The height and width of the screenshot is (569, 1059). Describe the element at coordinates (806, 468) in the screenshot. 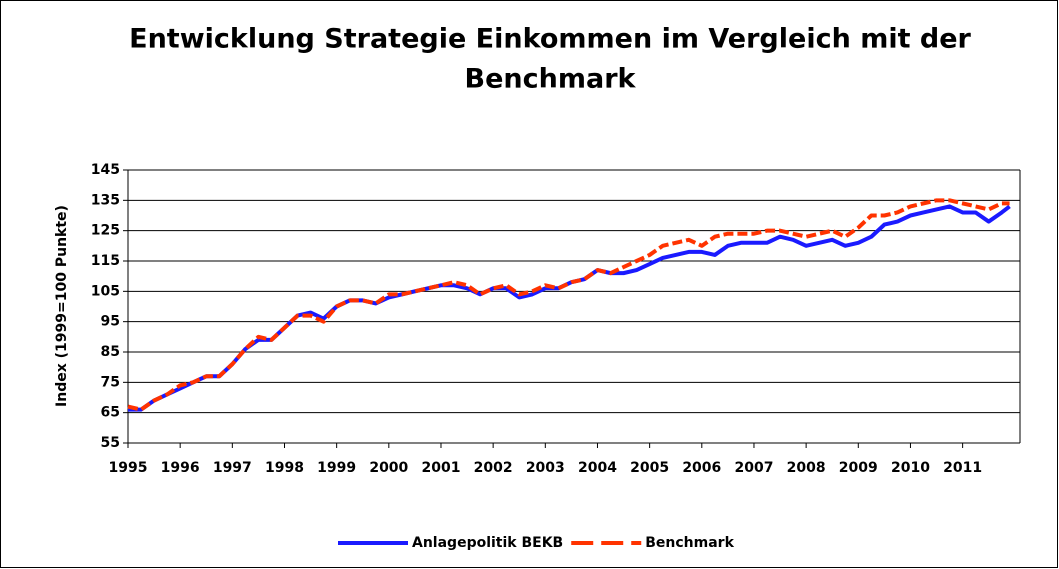

I see `x-tick-label: 2008` at that location.